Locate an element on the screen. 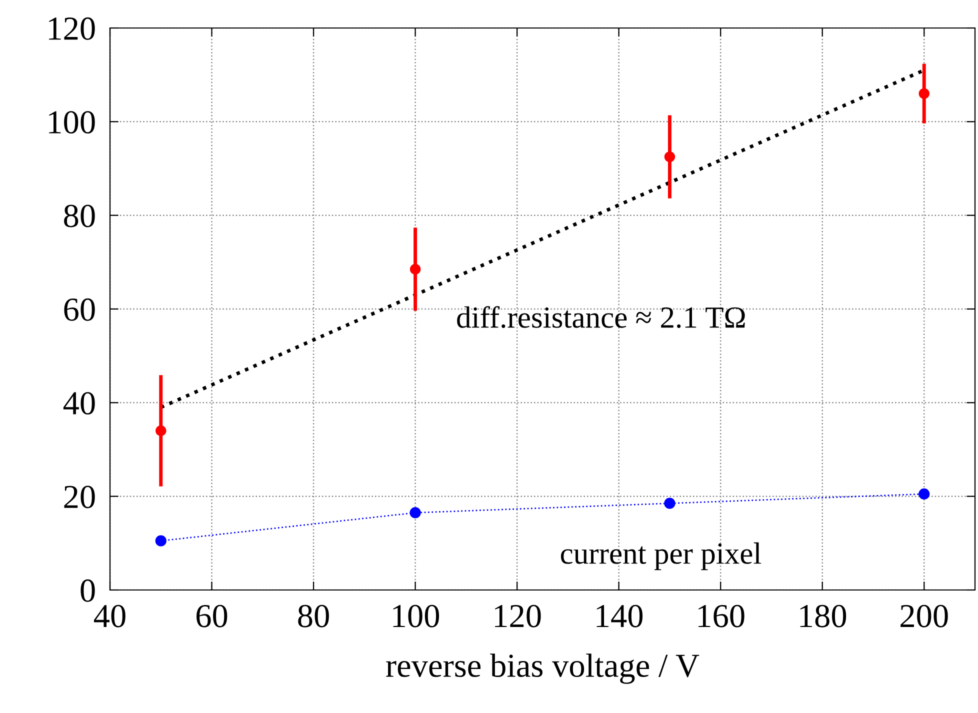 This screenshot has width=978, height=713. y-tick-label: 120 is located at coordinates (72, 28).